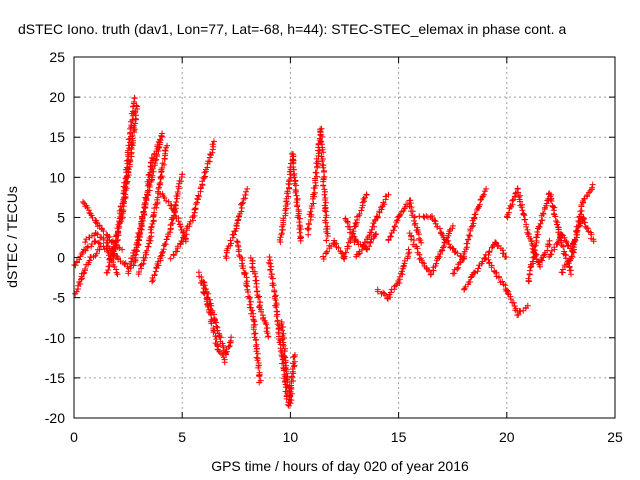 This screenshot has width=640, height=480. Describe the element at coordinates (507, 437) in the screenshot. I see `x-tick-label: 20` at that location.